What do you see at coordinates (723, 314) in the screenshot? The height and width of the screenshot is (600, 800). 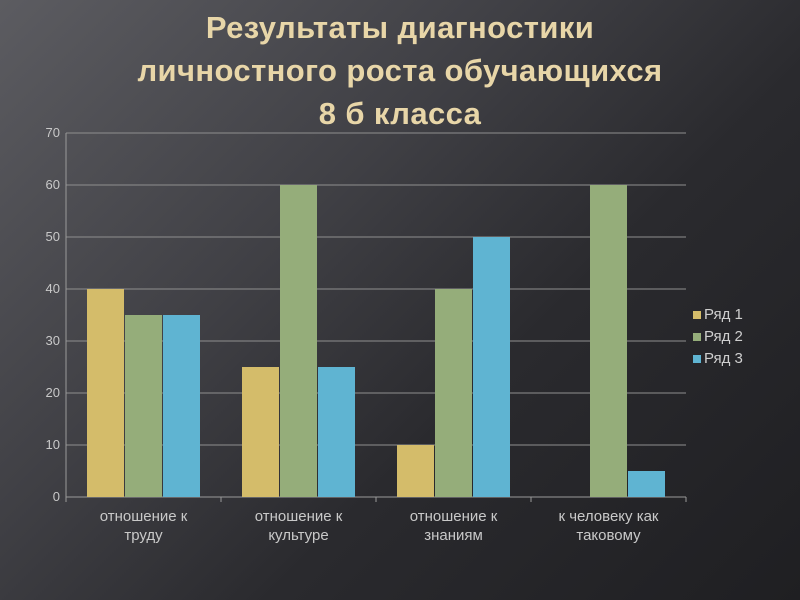 I see `legend-label: Ряд 1` at bounding box center [723, 314].